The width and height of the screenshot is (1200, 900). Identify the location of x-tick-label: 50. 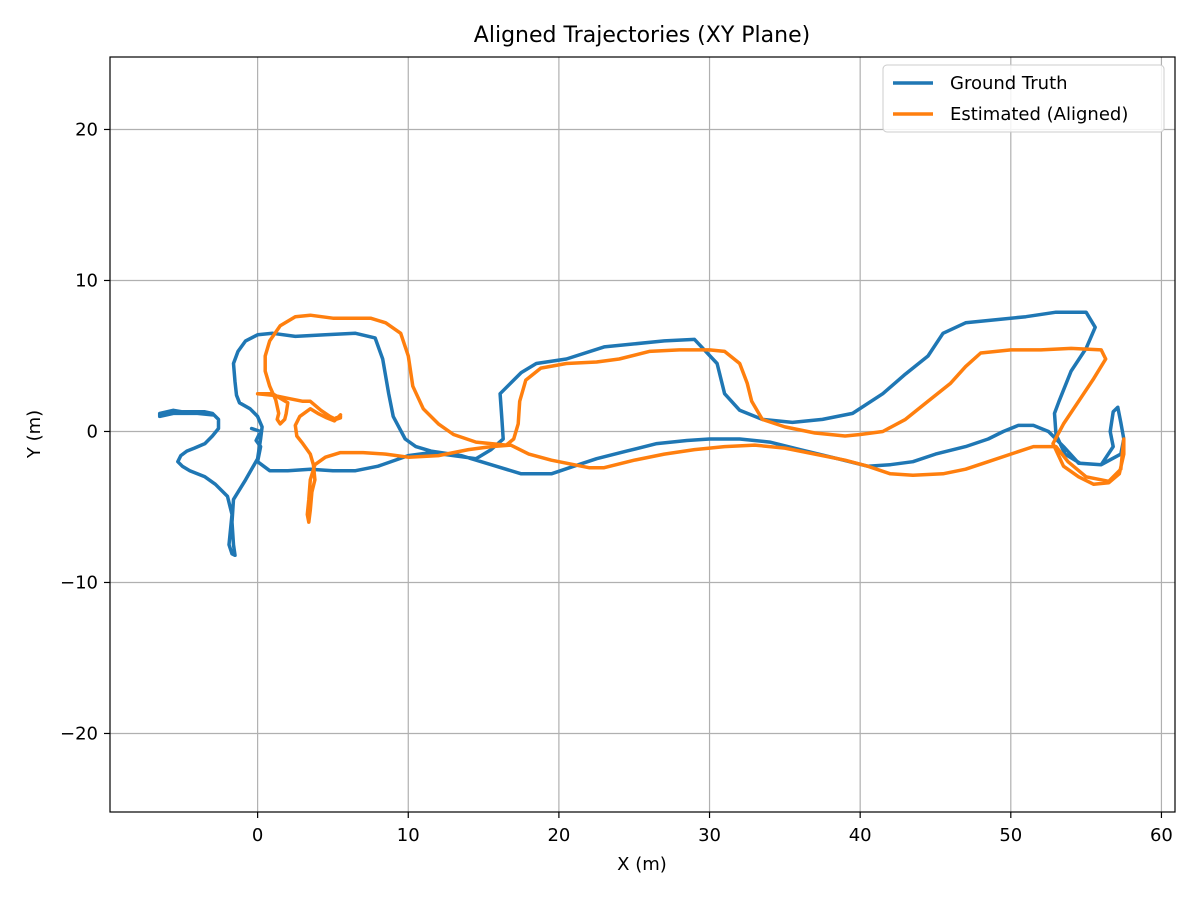
(1010, 835).